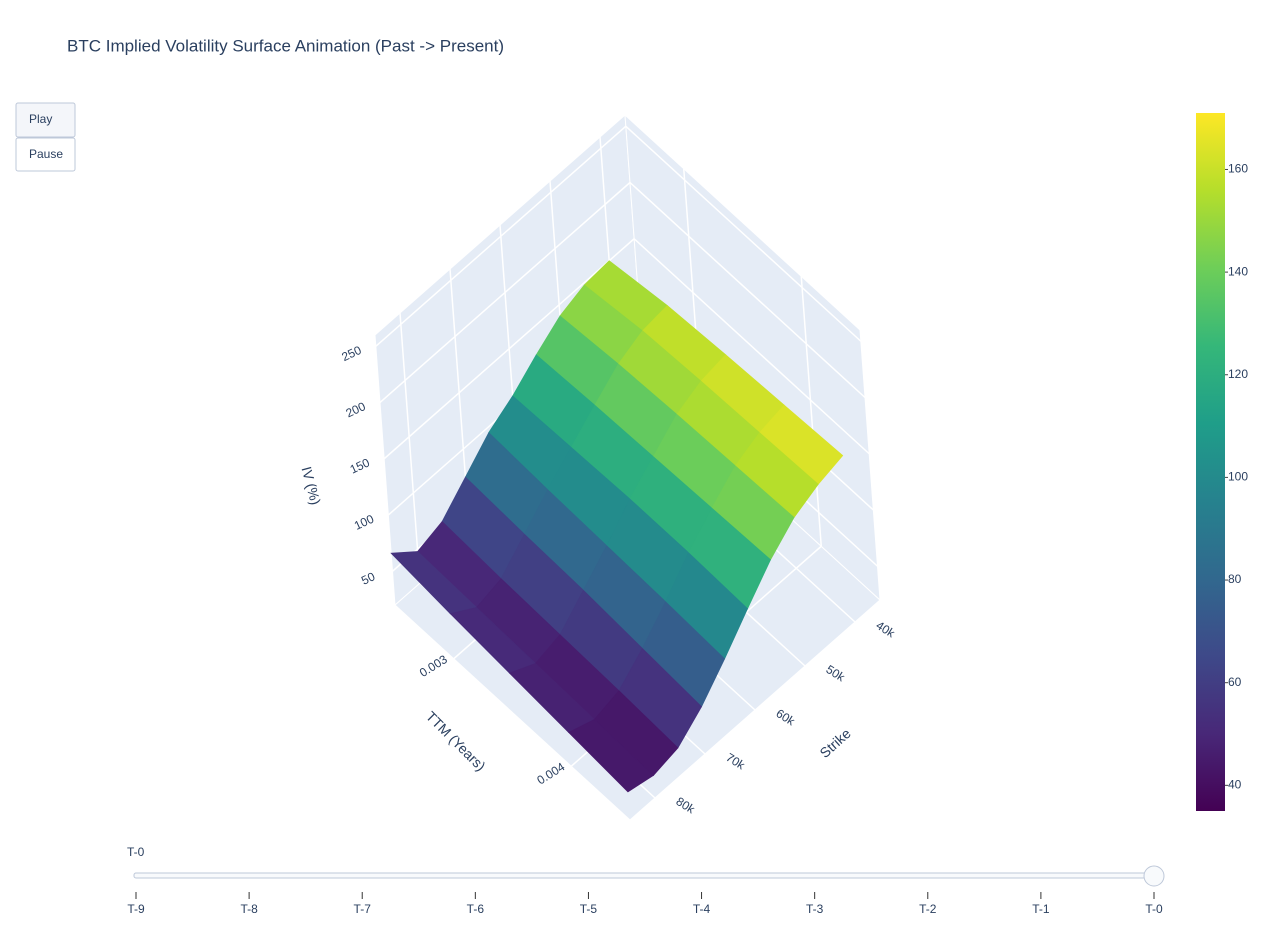 The width and height of the screenshot is (1266, 930). What do you see at coordinates (928, 909) in the screenshot?
I see `slider-step-label: T-2` at bounding box center [928, 909].